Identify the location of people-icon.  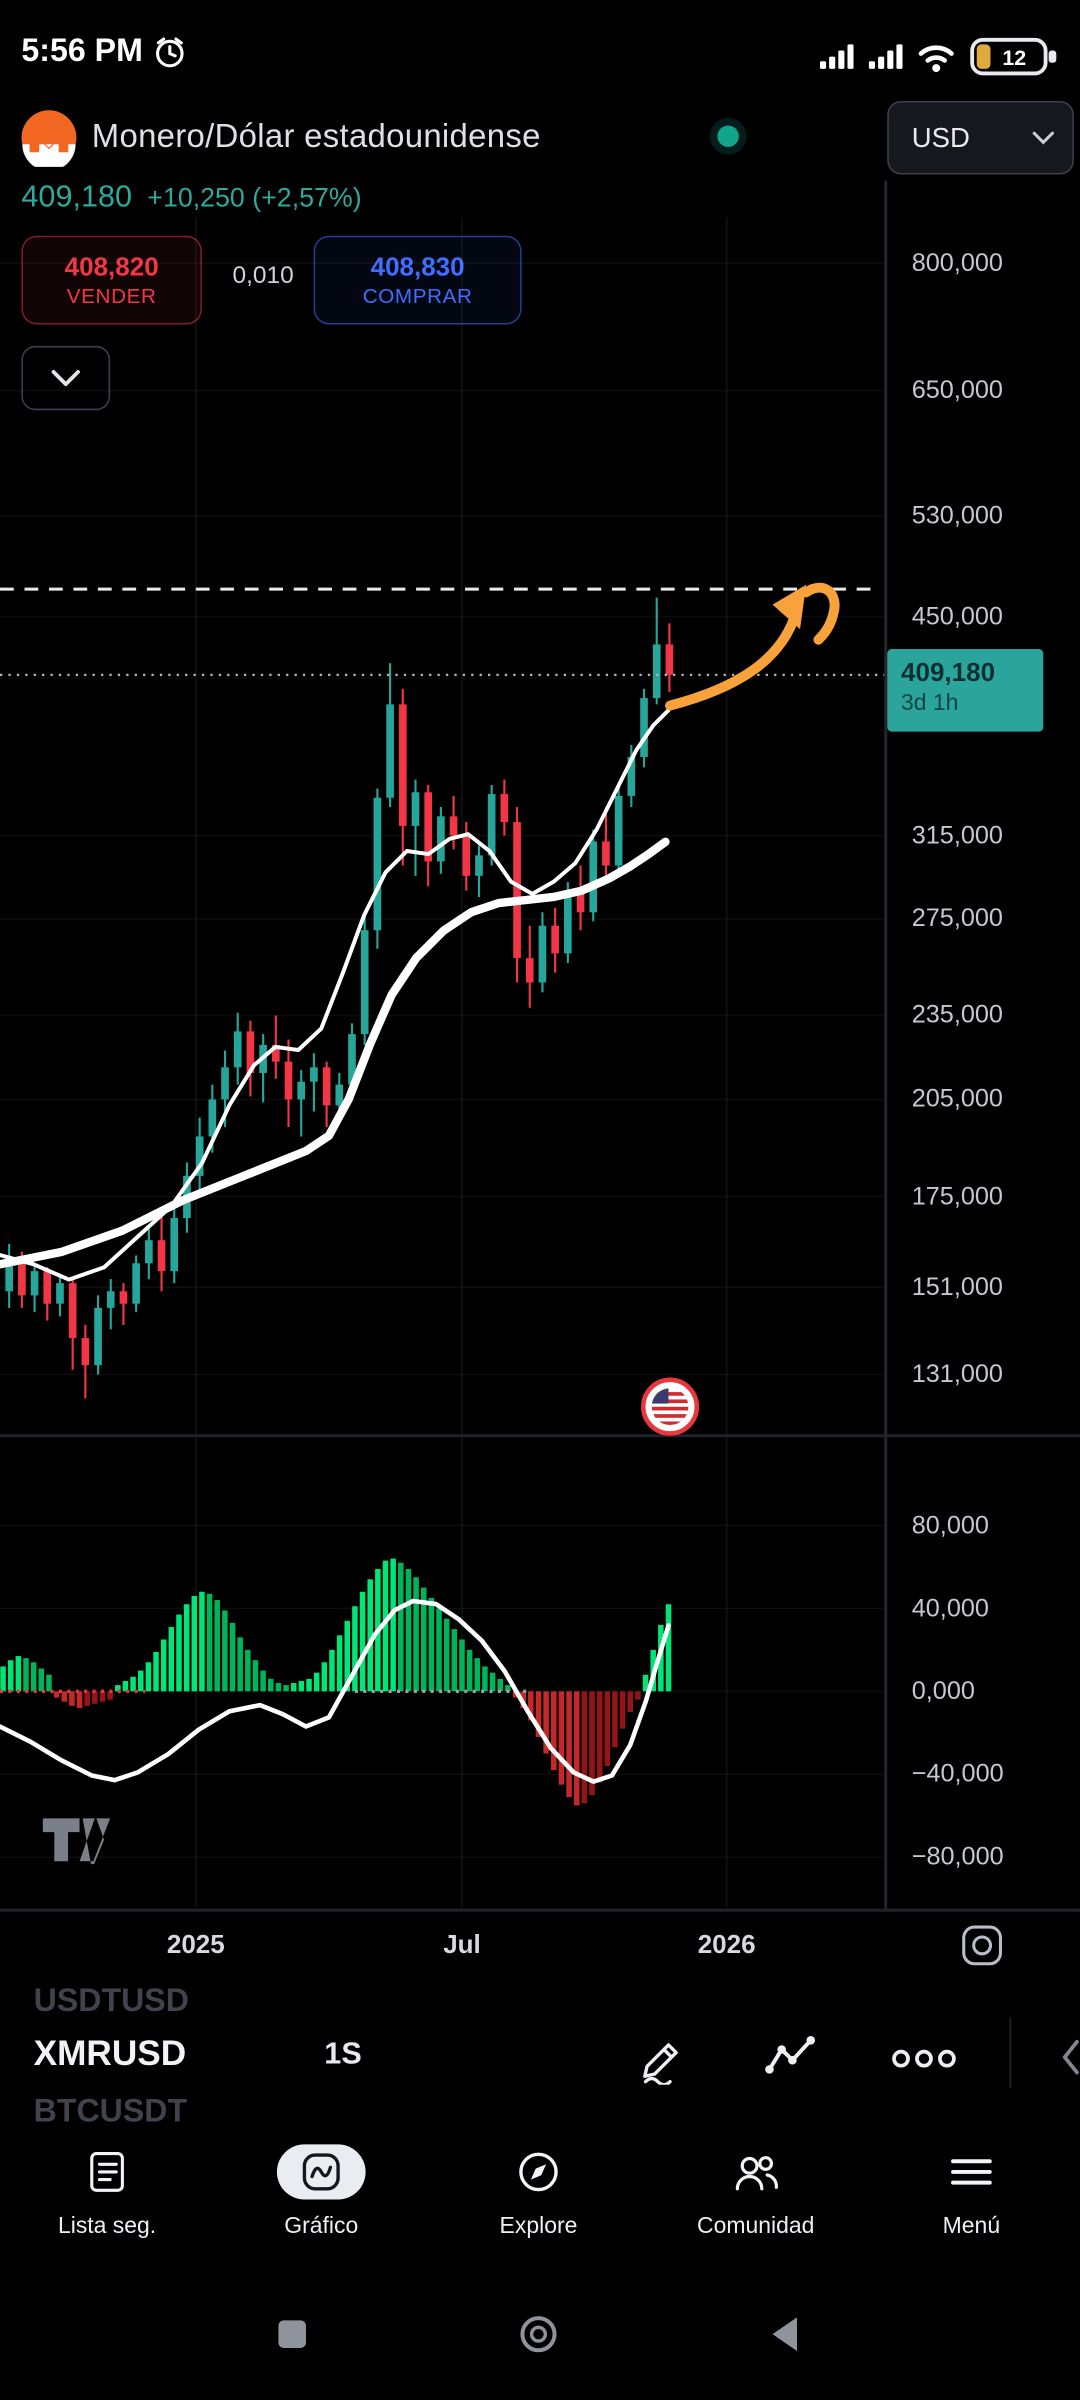
(756, 2173).